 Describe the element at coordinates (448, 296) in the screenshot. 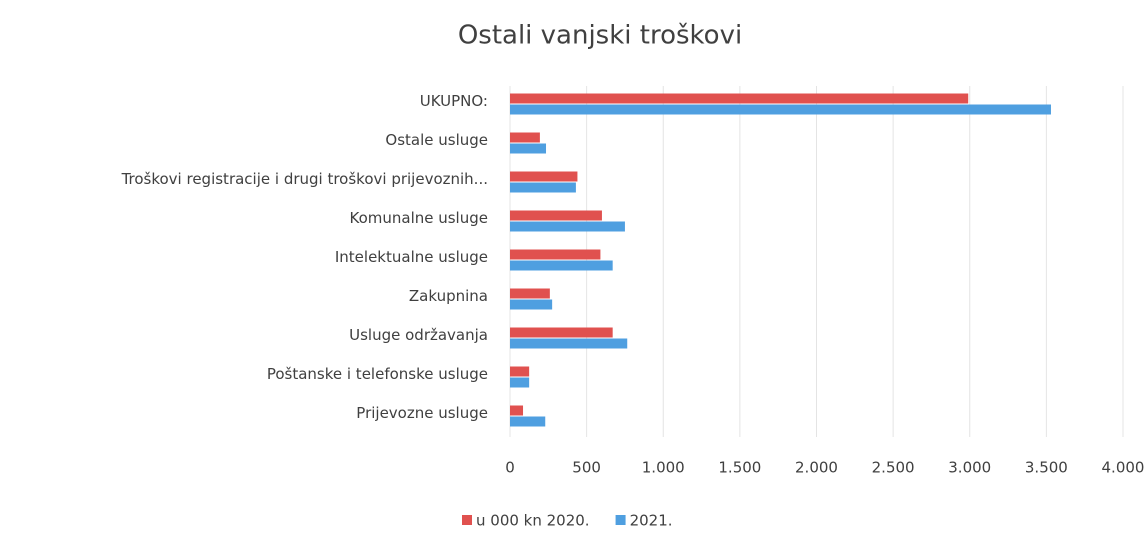

I see `y-tick-label: Zakupnina` at that location.